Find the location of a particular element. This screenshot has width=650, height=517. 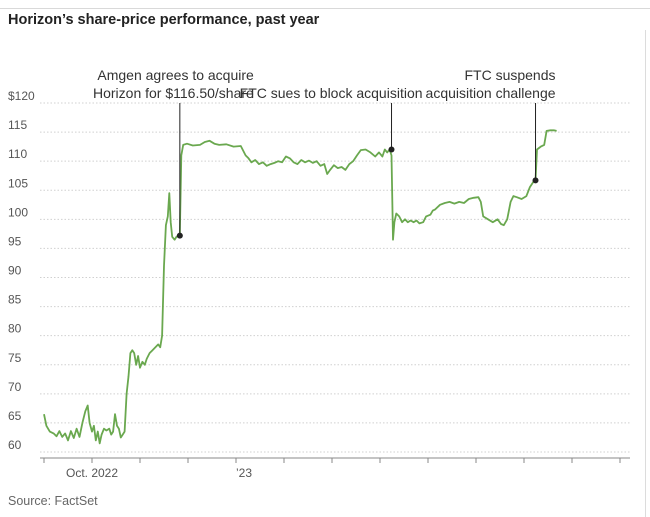

y-axis-ticks: $120 115 110 105 100 95 90 85 80 75 70 65 60 is located at coordinates (21, 270).